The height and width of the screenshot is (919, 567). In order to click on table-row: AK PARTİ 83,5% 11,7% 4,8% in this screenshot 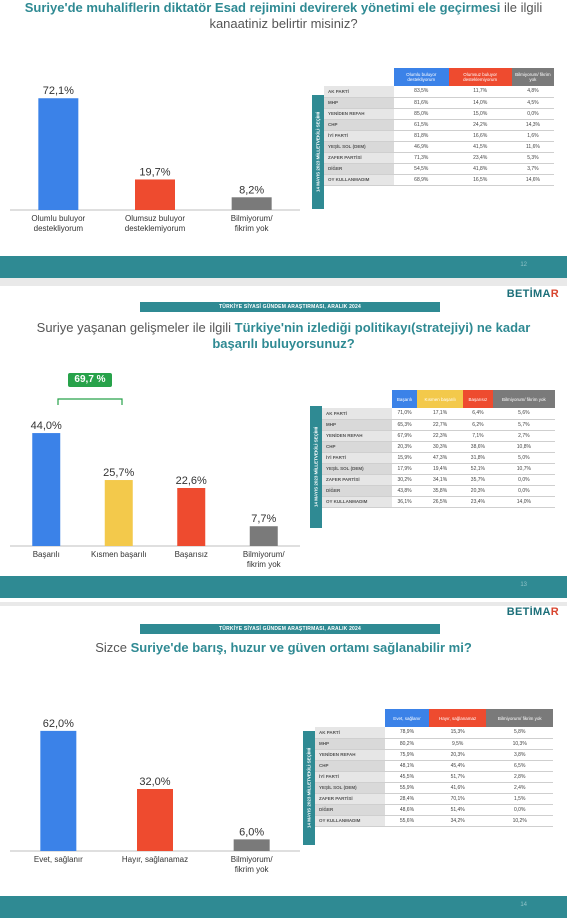, I will do `click(439, 91)`.